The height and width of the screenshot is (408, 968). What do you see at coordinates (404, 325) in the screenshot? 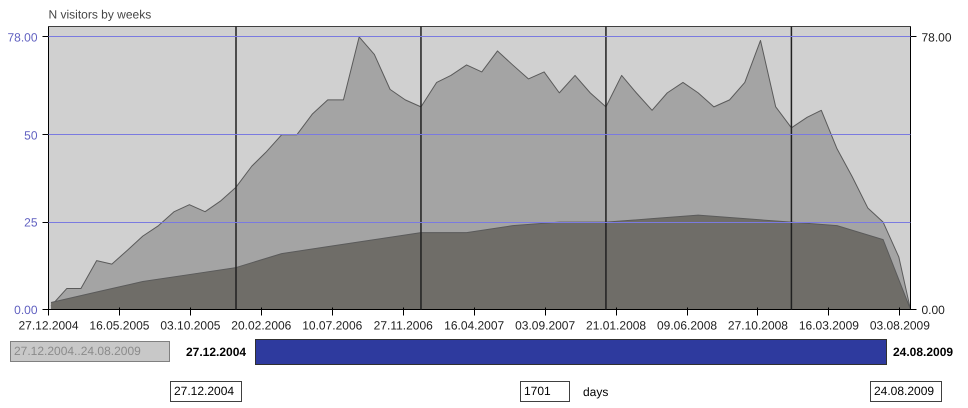
I see `x-tick-label: 27.11.2006` at bounding box center [404, 325].